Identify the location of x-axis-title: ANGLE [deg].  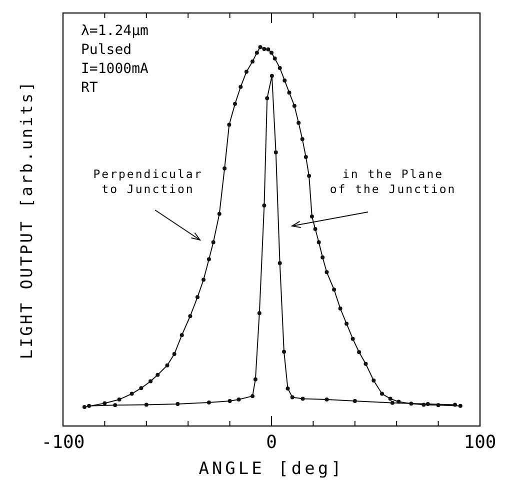
(271, 469).